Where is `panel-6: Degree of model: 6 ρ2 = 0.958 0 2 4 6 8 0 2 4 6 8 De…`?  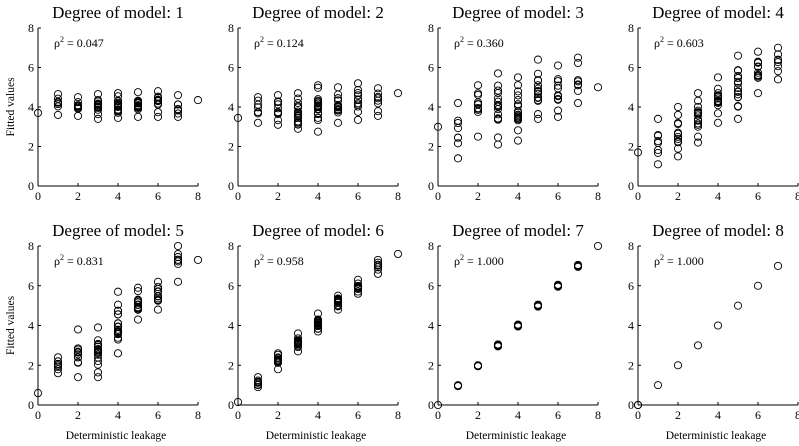 panel-6: Degree of model: 6 ρ2 = 0.958 0 2 4 6 8 0 2 4 6 8 De… is located at coordinates (315, 331).